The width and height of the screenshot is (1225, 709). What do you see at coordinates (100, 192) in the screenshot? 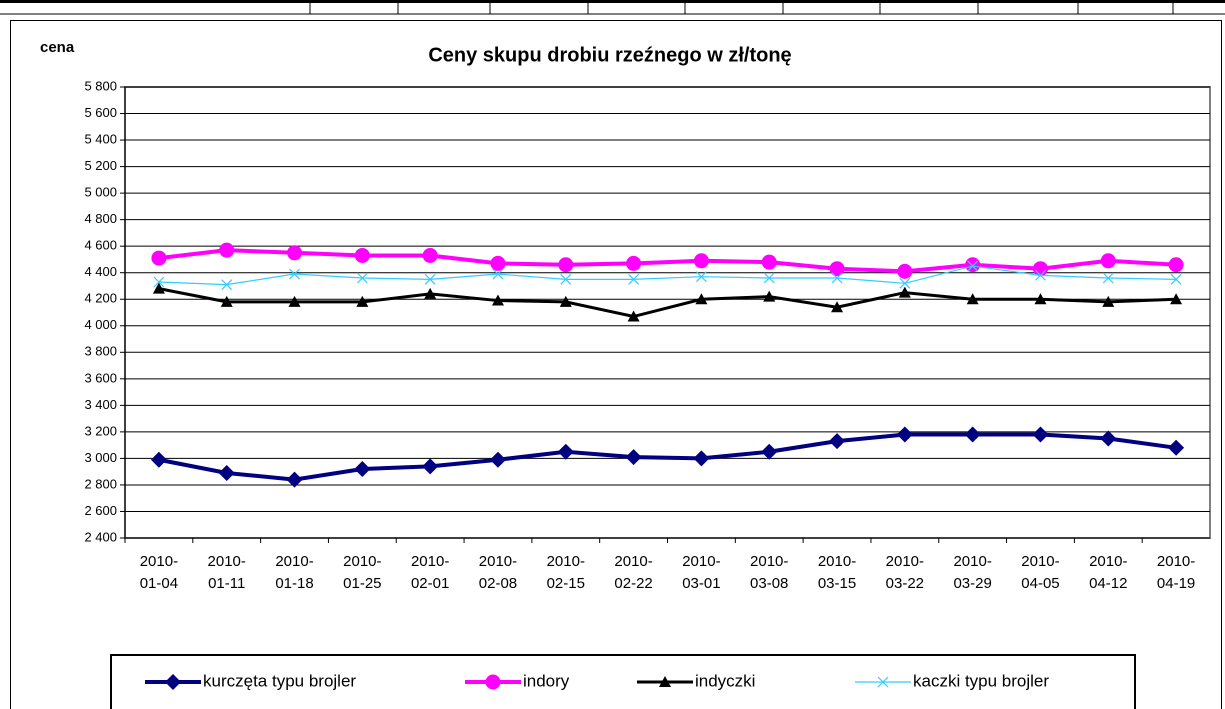
I see `y-tick-label: 5 000` at bounding box center [100, 192].